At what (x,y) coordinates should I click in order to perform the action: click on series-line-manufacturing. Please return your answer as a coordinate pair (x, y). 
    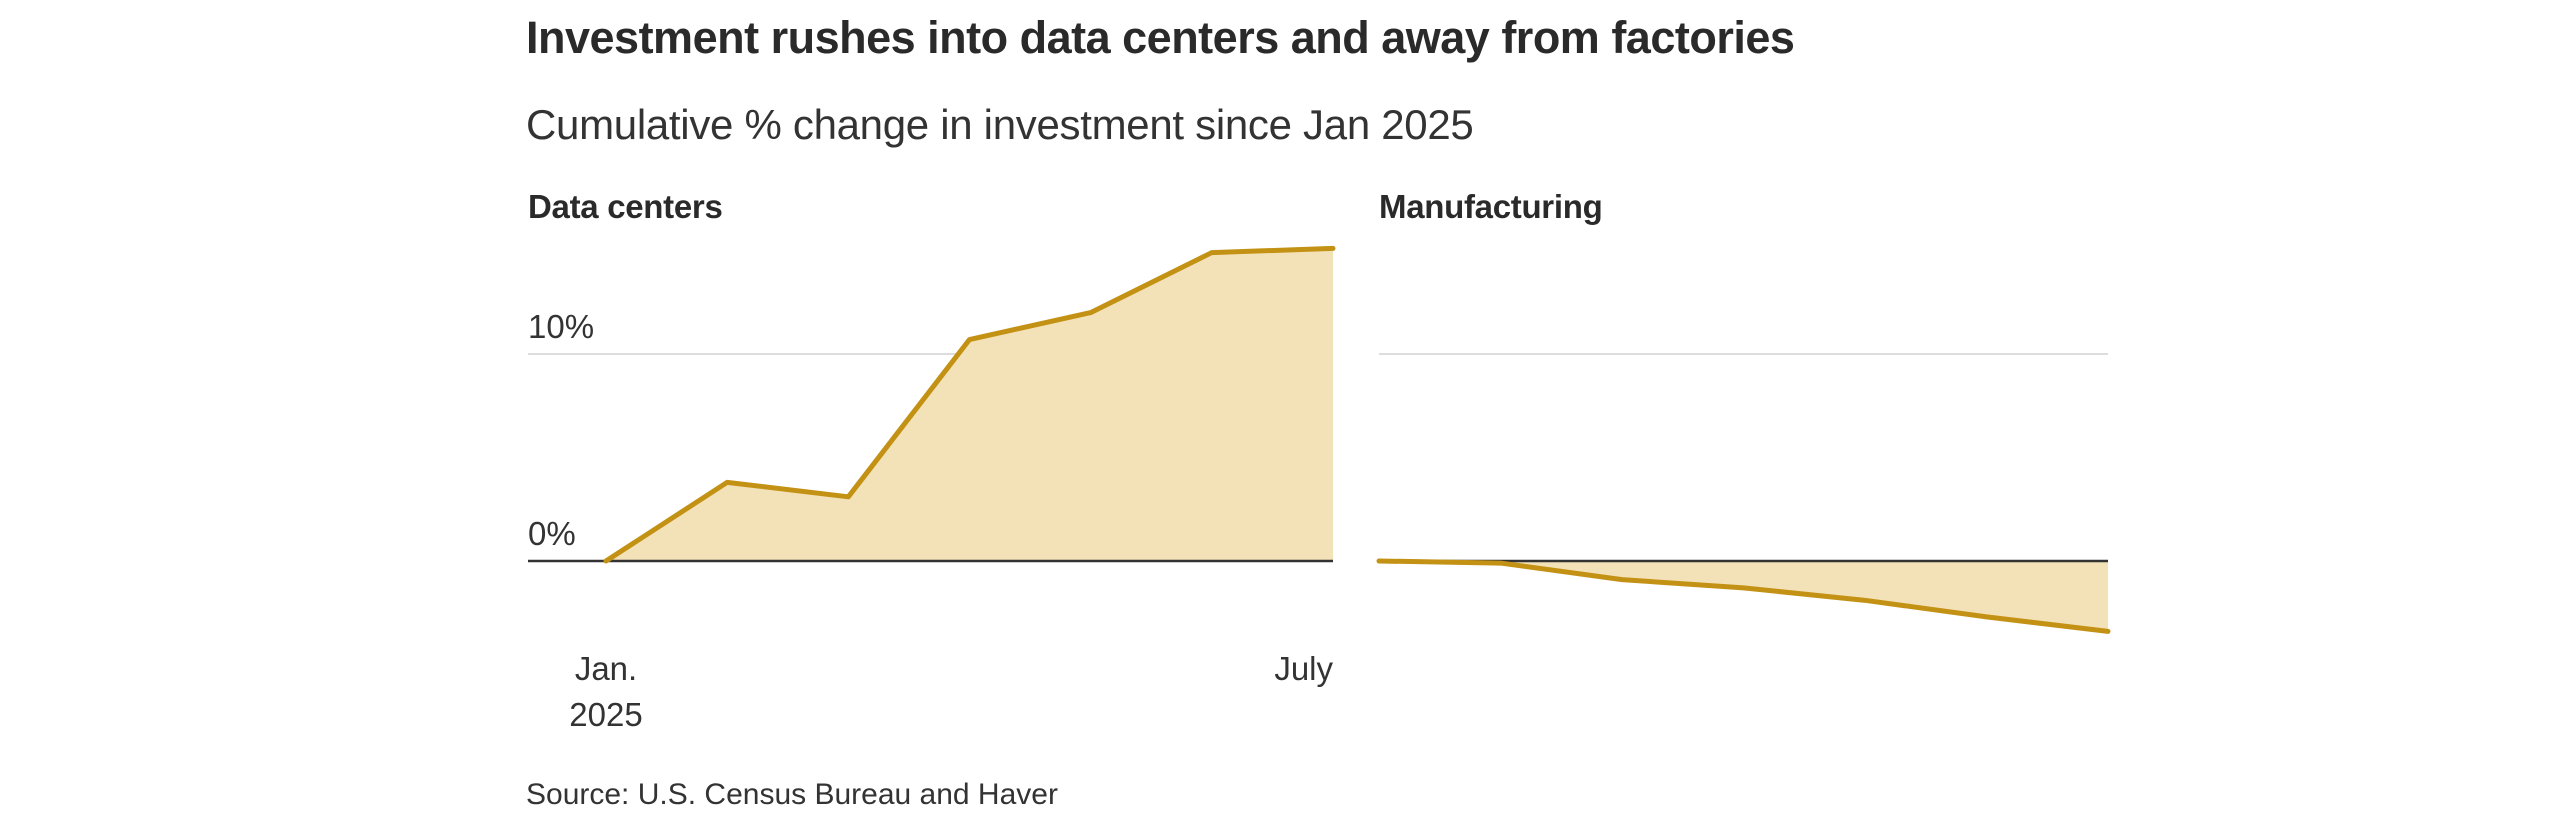
    Looking at the image, I should click on (1743, 596).